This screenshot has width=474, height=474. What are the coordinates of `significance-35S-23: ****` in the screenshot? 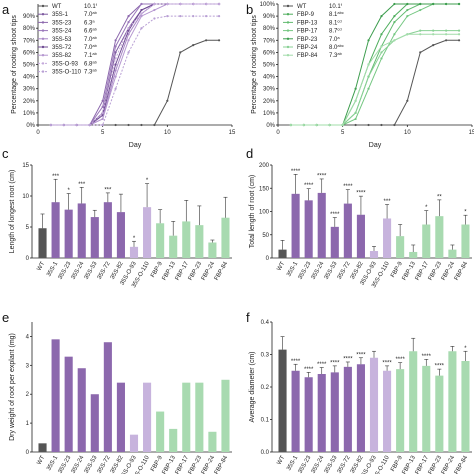 It's located at (309, 186).